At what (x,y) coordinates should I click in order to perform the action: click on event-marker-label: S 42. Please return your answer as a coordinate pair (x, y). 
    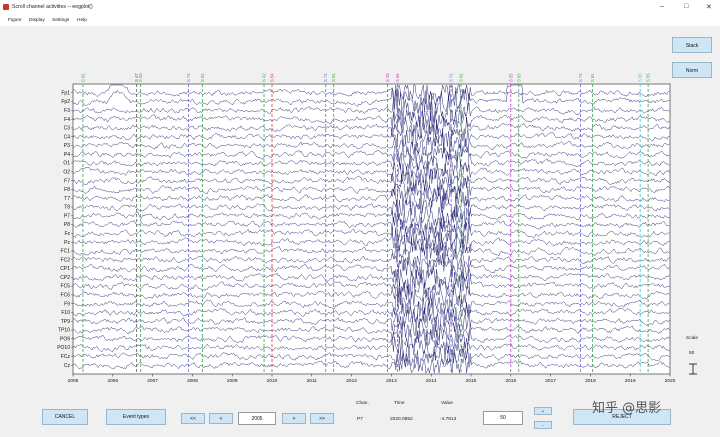
    Looking at the image, I should click on (264, 77).